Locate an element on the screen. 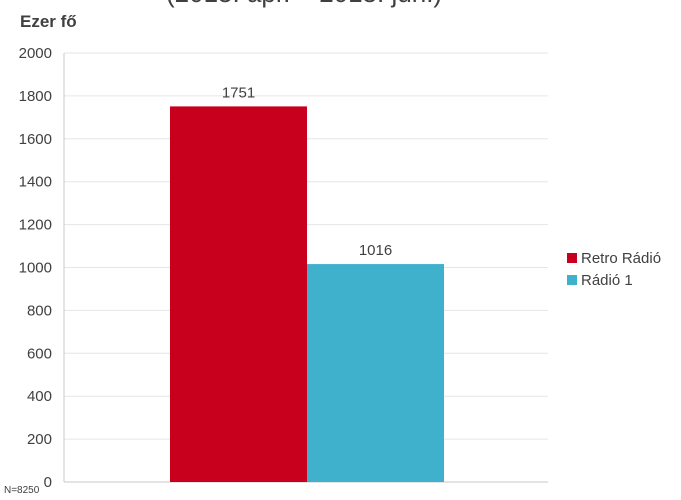  data-label-series-0: 1751 is located at coordinates (238, 92).